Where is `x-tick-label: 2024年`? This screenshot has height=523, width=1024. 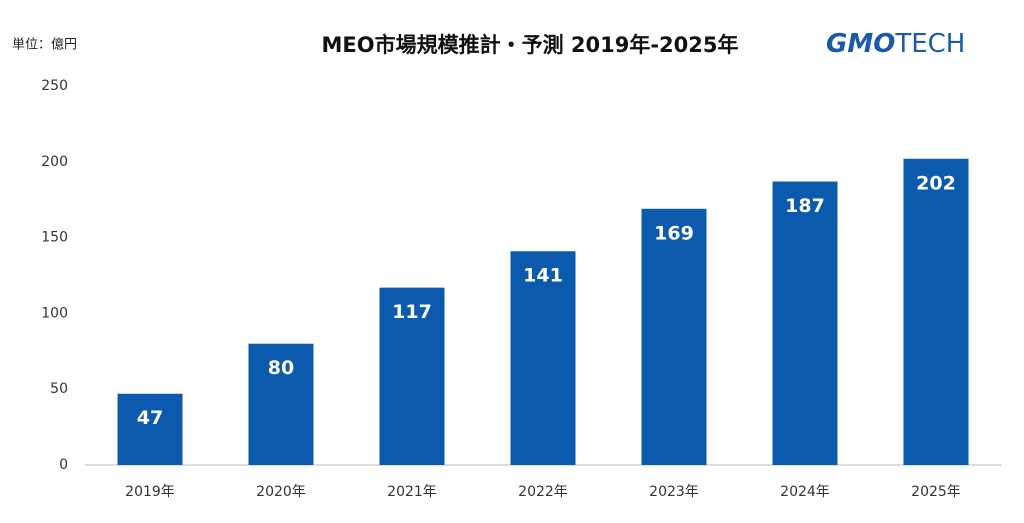
x-tick-label: 2024年 is located at coordinates (805, 492).